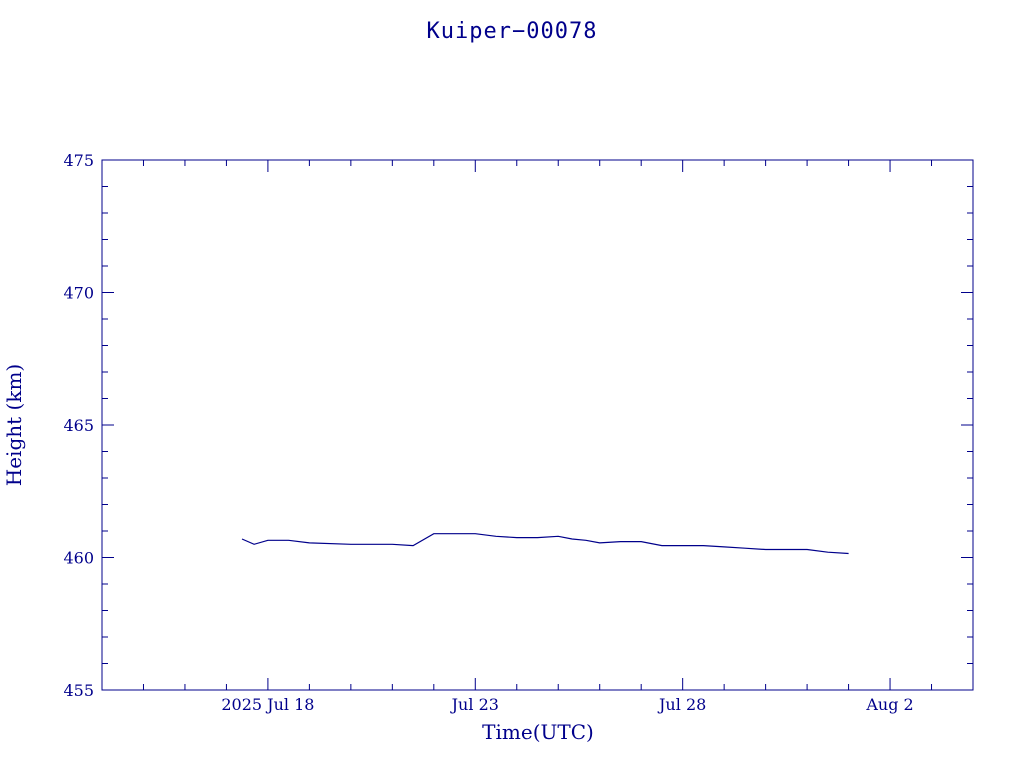  I want to click on x-tick-label: Aug 2, so click(889, 704).